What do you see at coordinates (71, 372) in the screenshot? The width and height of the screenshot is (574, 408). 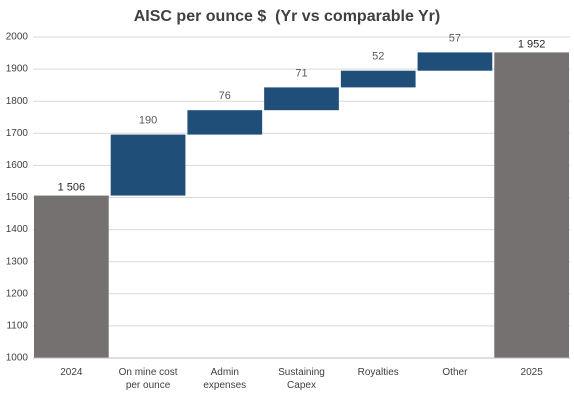 I see `x-tick-label: 2024` at bounding box center [71, 372].